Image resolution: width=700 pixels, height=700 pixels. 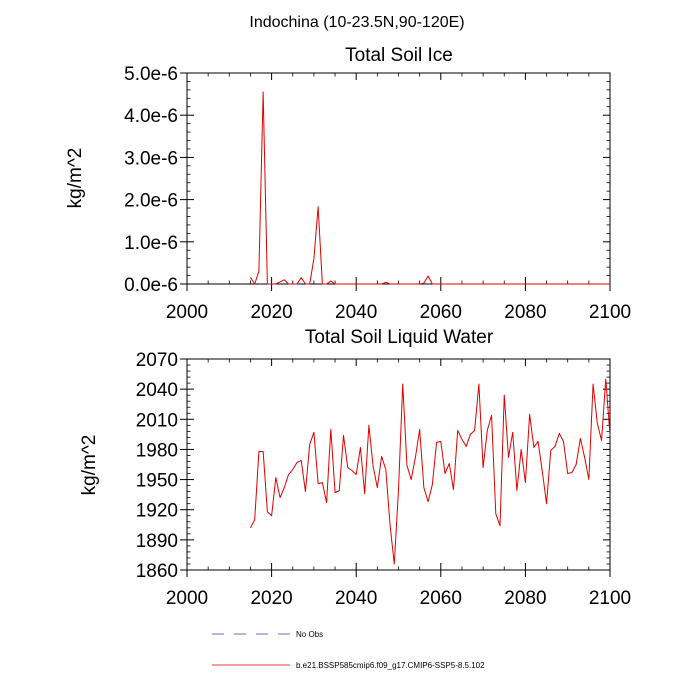 I want to click on legend-label: No Obs, so click(x=309, y=634).